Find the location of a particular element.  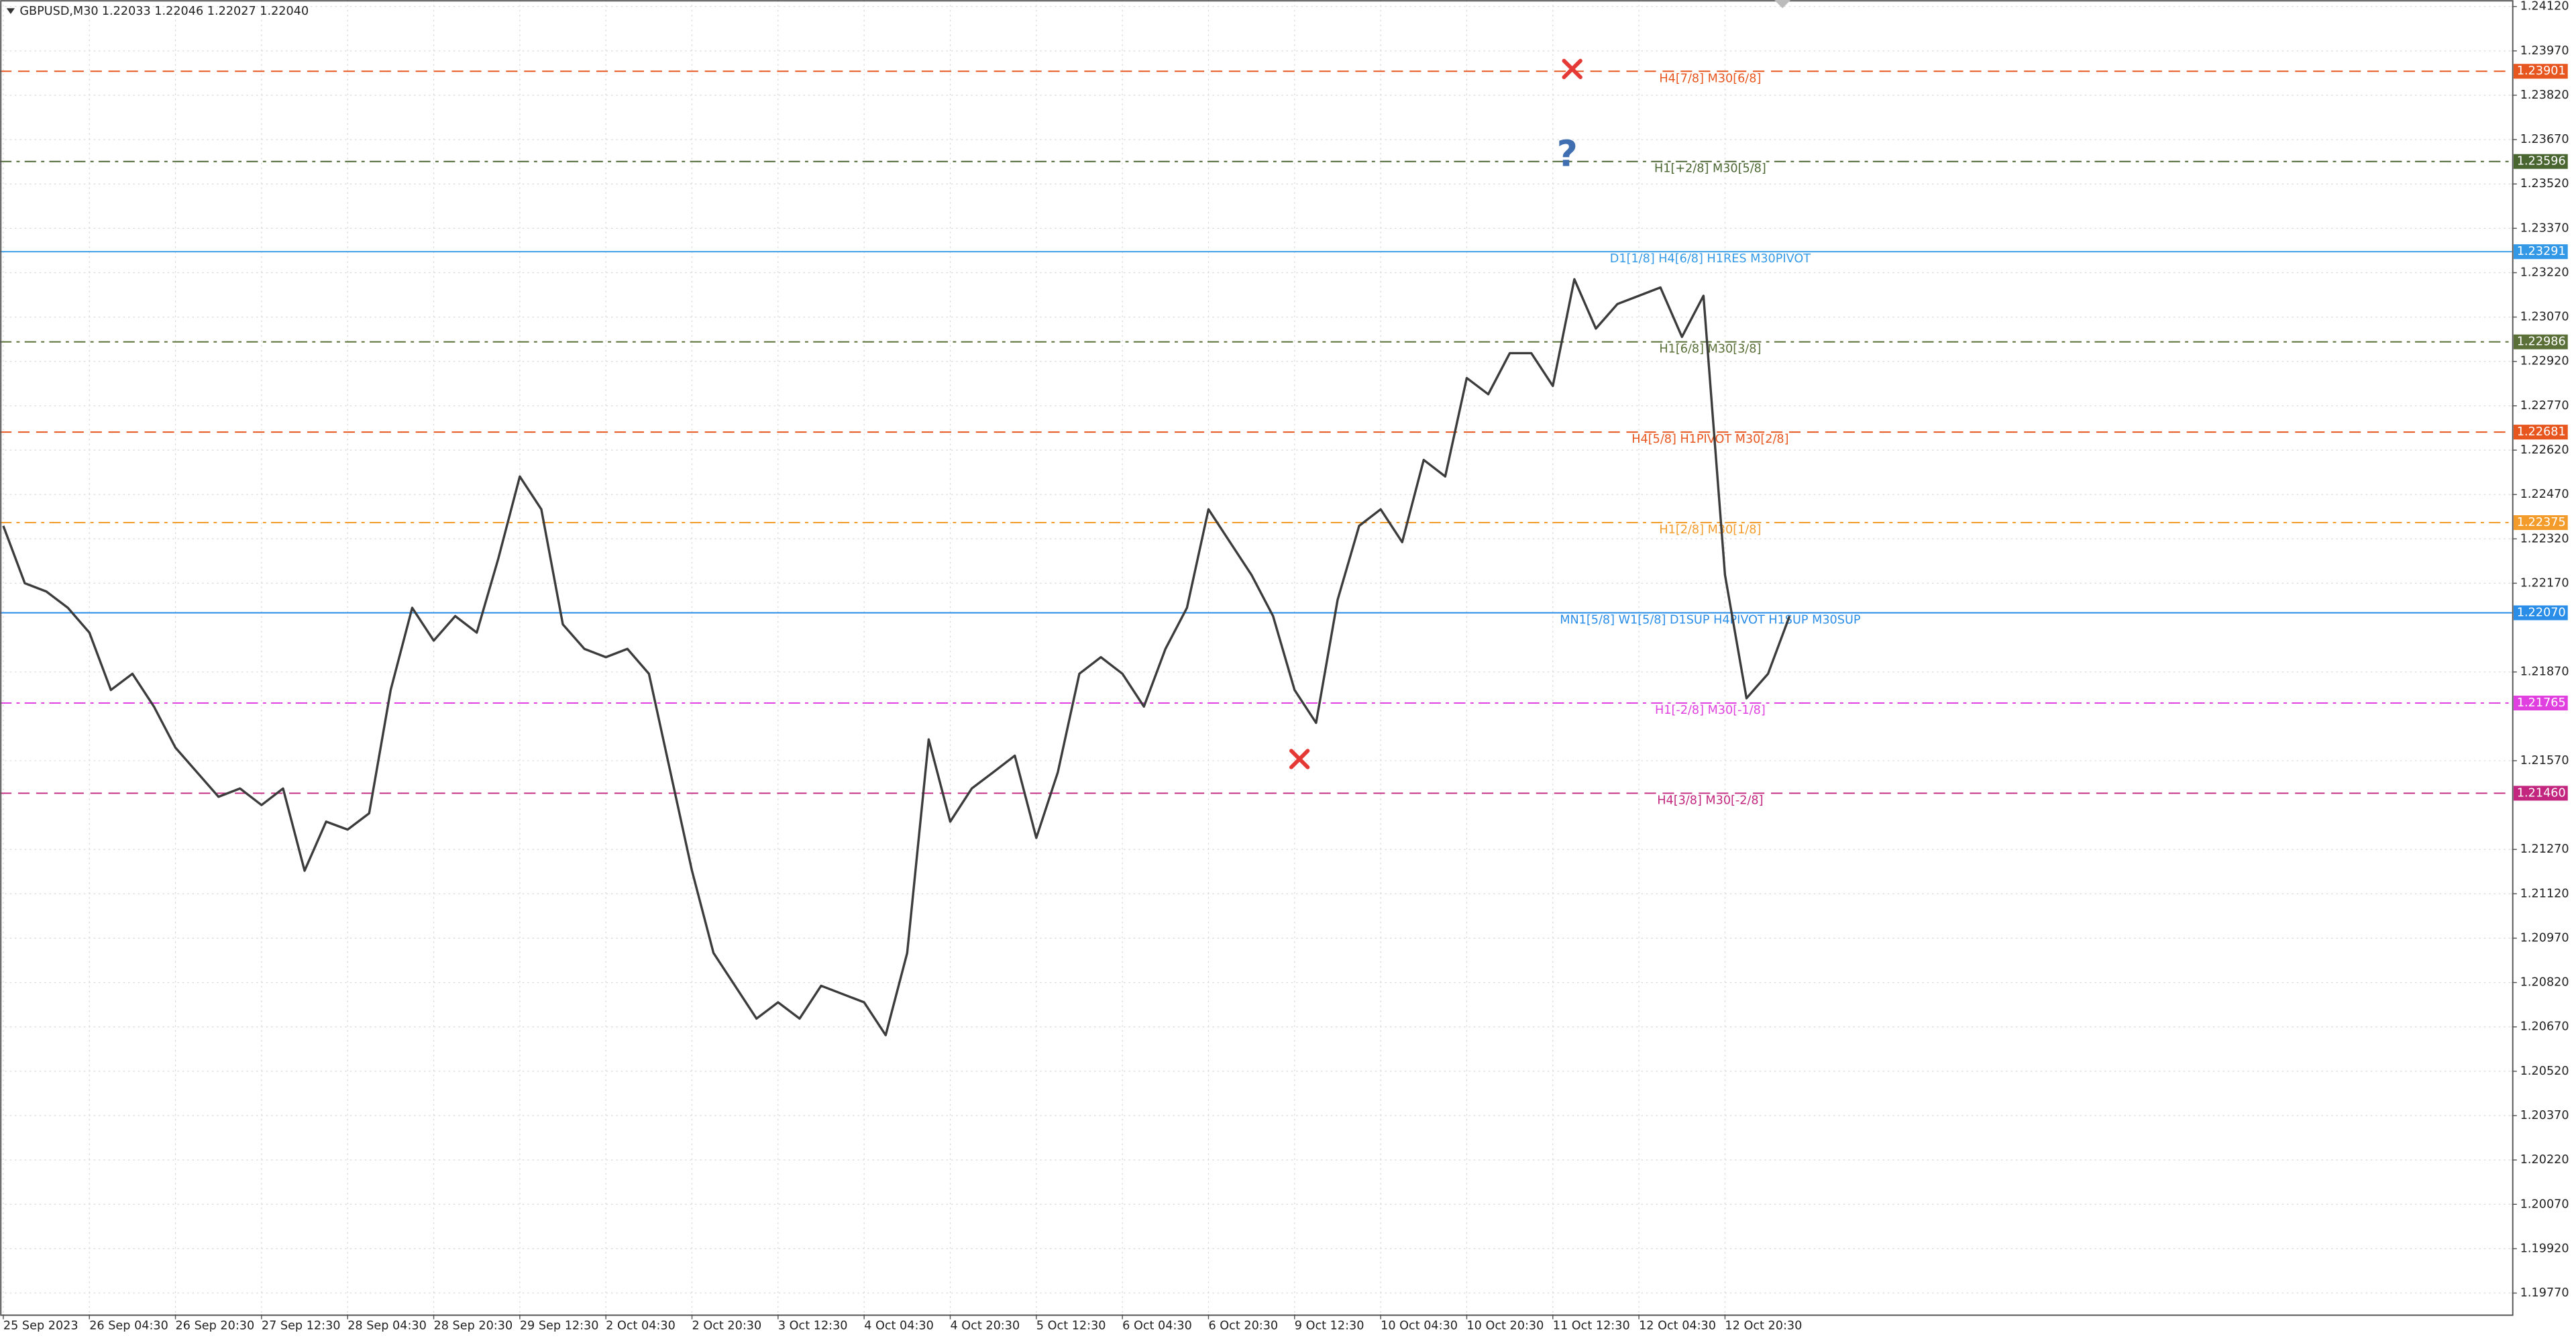

x-tick-label: 25 Sep 2023 is located at coordinates (40, 1325).